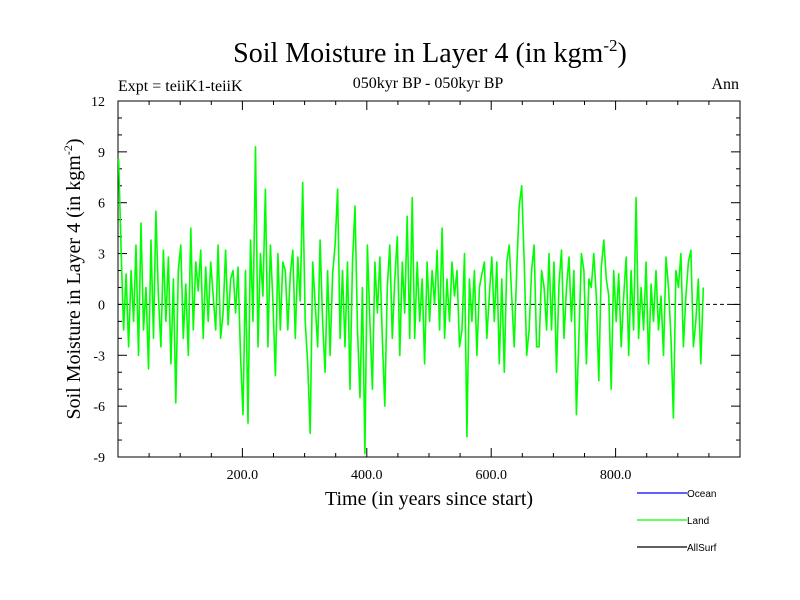 The height and width of the screenshot is (600, 800). Describe the element at coordinates (429, 499) in the screenshot. I see `x-axis-label: Time (in years since start)` at that location.